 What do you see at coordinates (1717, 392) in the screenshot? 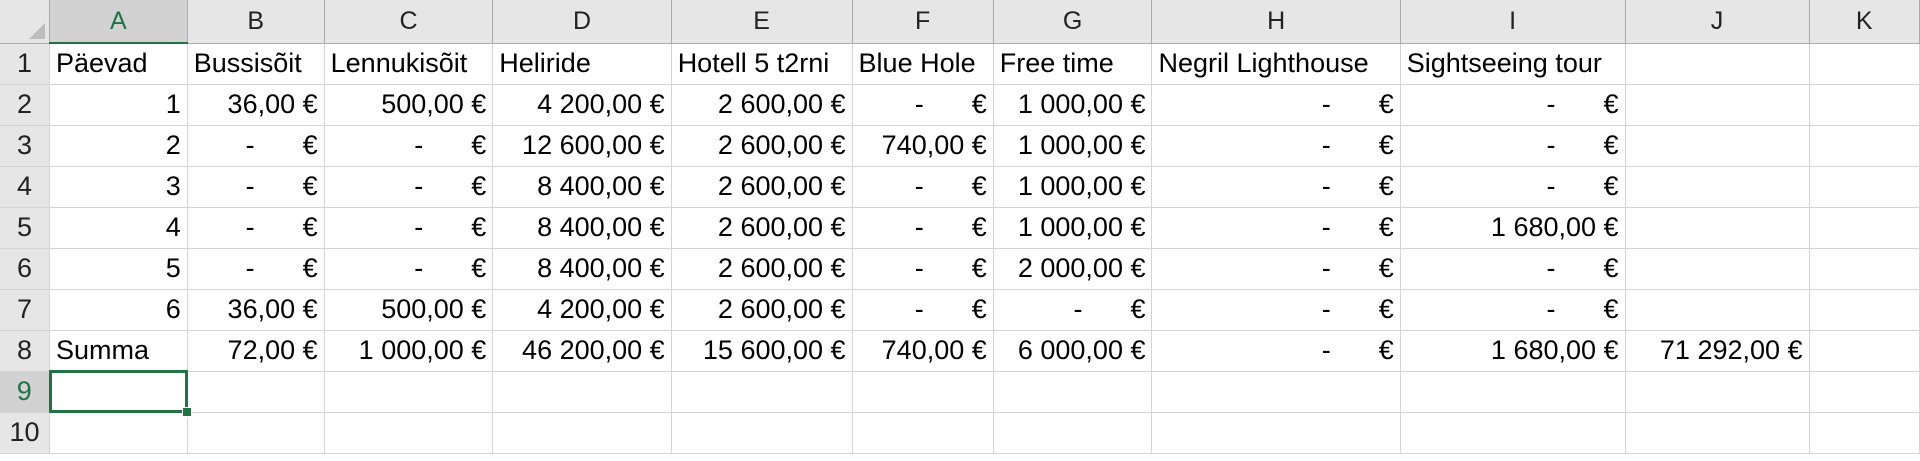
I see `cell-j9` at bounding box center [1717, 392].